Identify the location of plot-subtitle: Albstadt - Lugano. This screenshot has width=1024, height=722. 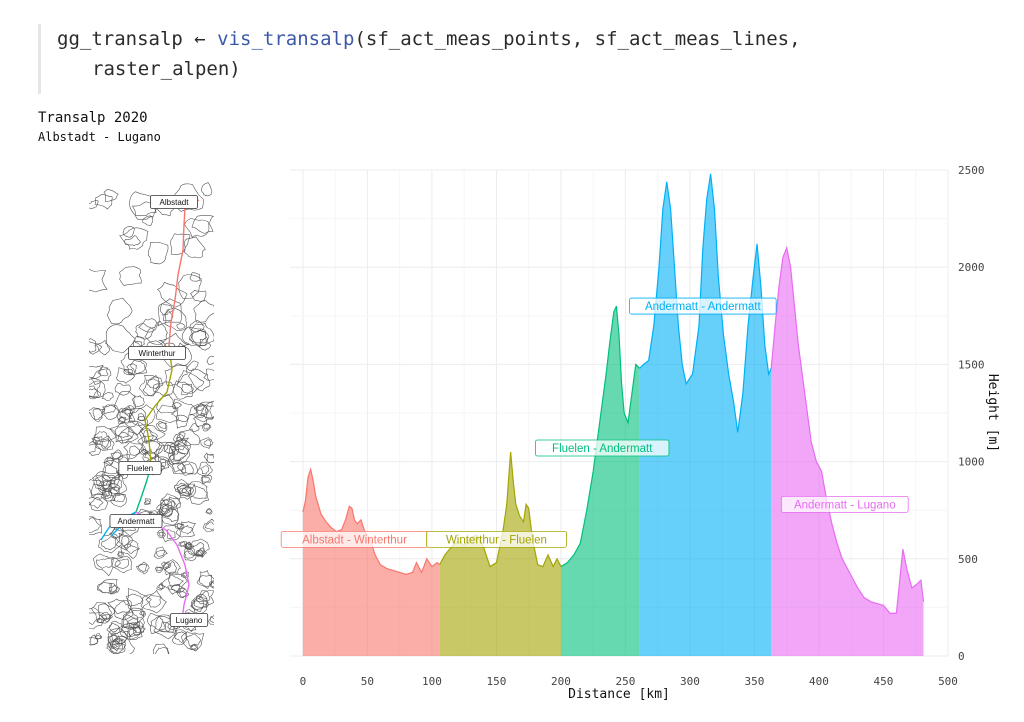
(99, 137).